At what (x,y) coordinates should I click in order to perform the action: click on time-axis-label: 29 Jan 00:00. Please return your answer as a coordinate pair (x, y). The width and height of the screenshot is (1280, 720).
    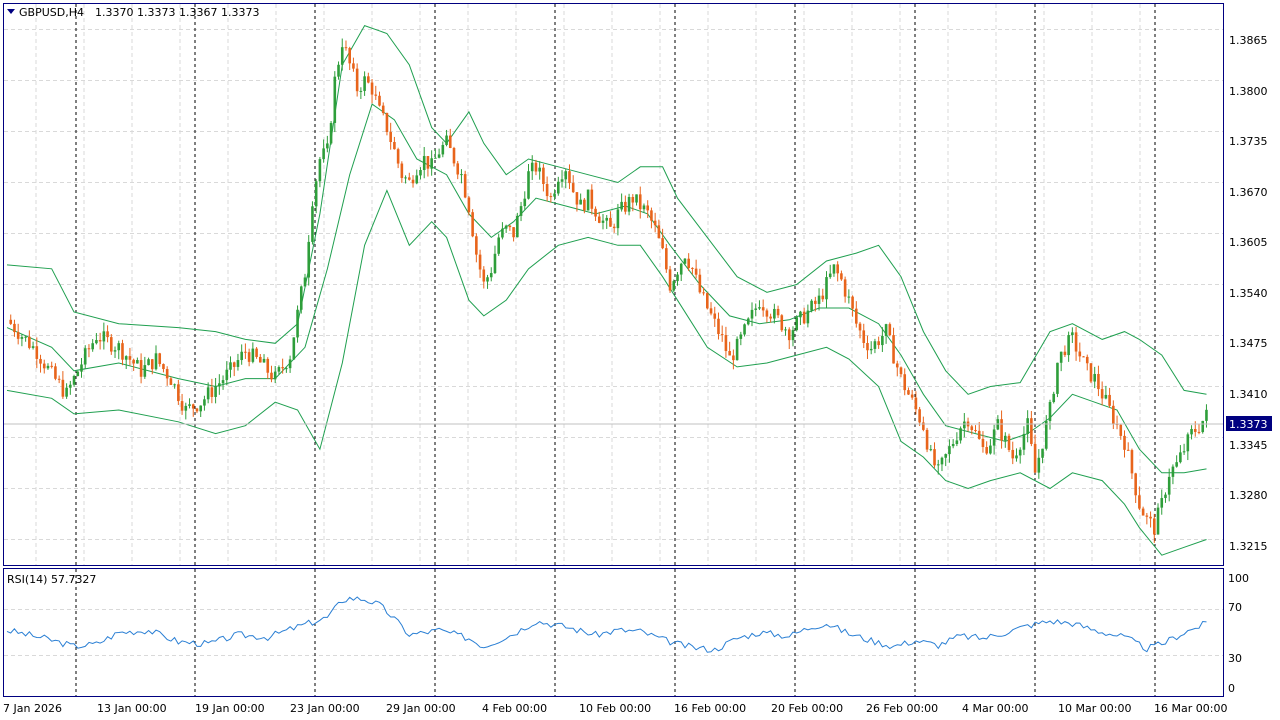
    Looking at the image, I should click on (421, 708).